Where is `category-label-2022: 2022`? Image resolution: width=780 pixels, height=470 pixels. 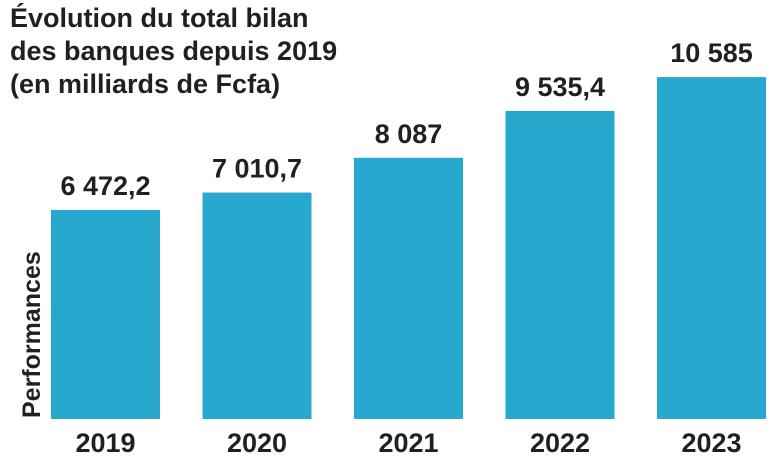 category-label-2022: 2022 is located at coordinates (560, 443).